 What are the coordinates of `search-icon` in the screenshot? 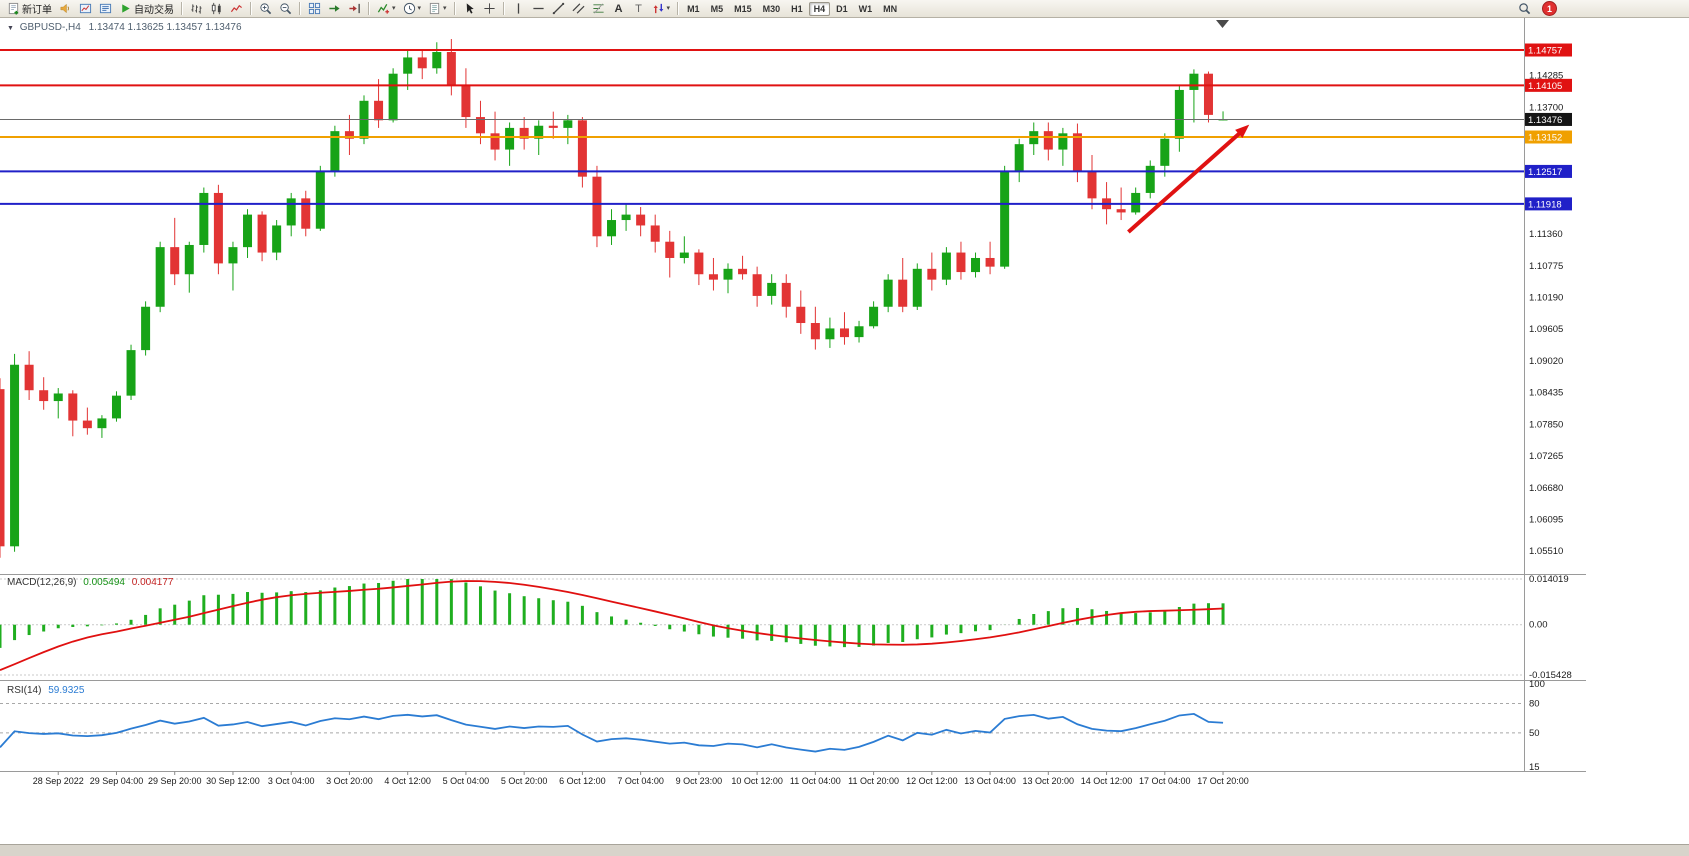 It's located at (1524, 9).